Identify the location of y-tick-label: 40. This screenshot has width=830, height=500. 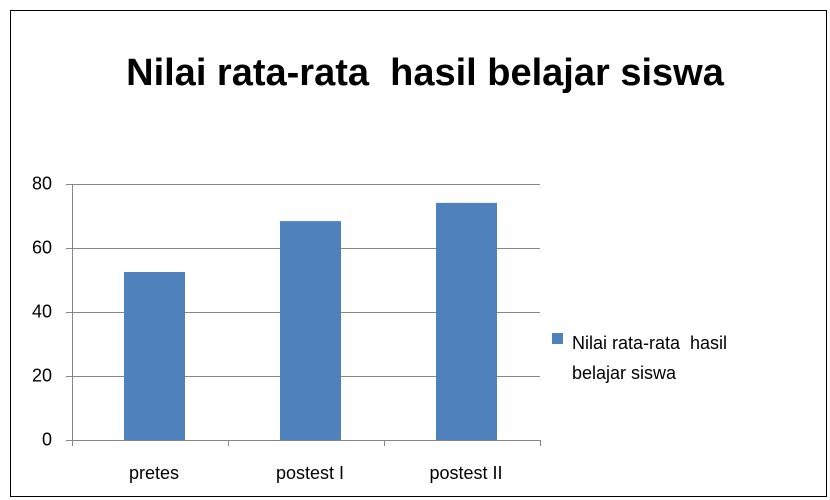
(42, 311).